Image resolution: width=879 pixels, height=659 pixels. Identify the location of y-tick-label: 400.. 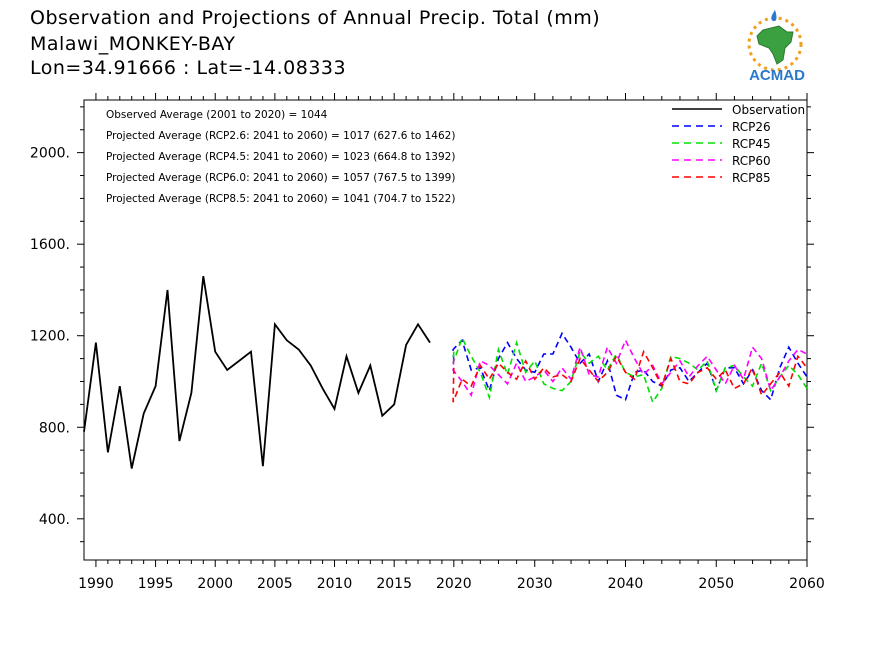
(54, 520).